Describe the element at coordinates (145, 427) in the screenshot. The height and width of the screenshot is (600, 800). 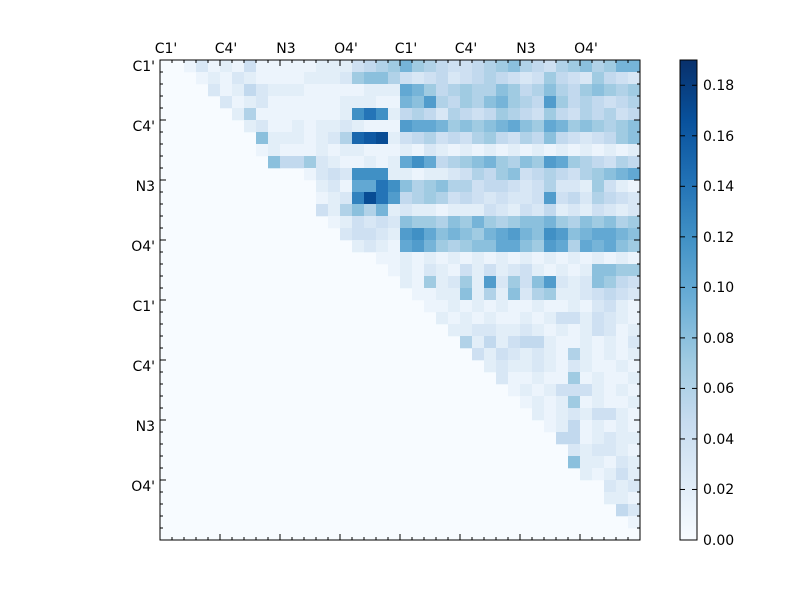
I see `y-tick-label: N3` at that location.